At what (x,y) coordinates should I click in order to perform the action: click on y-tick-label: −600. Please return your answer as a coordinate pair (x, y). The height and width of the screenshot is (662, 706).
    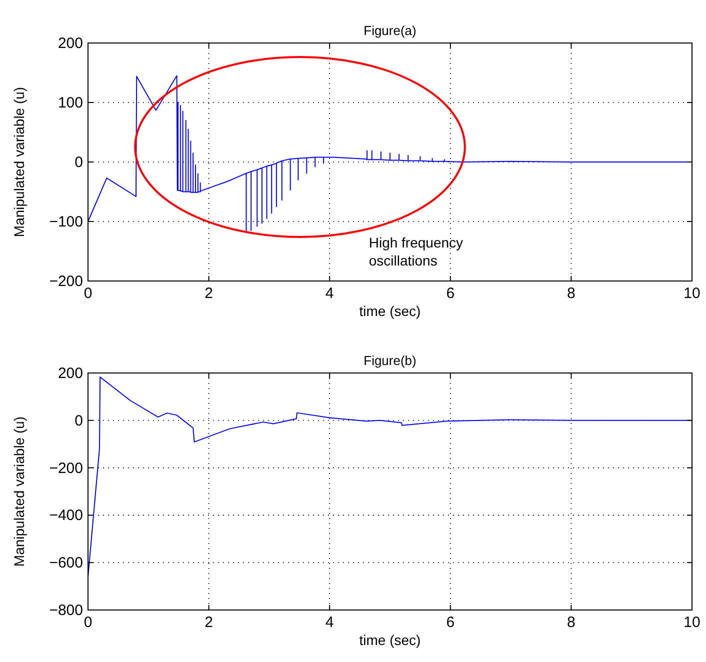
    Looking at the image, I should click on (66, 563).